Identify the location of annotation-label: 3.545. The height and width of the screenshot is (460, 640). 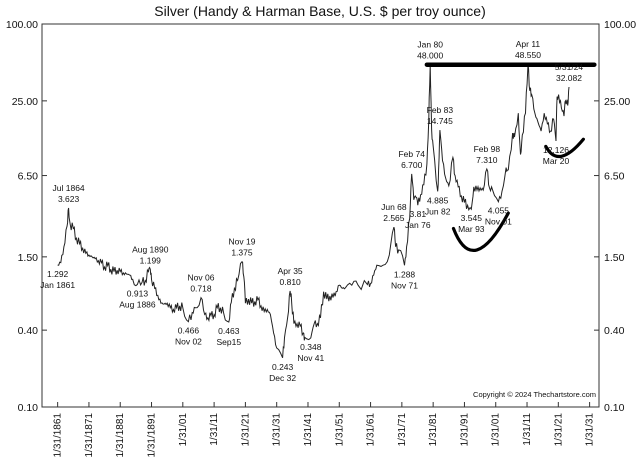
(472, 218).